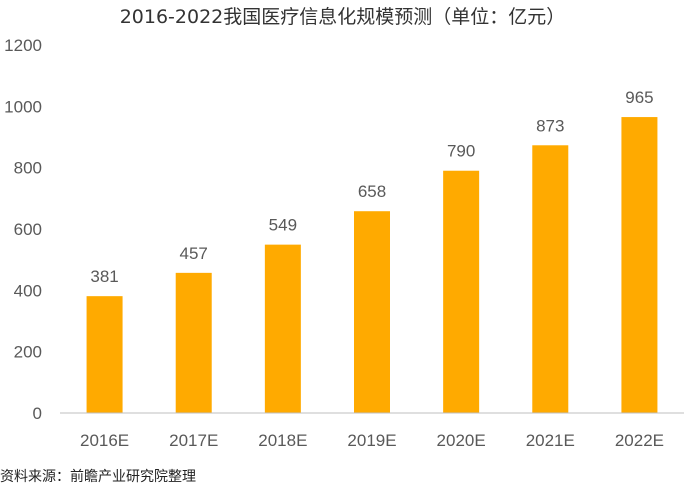 This screenshot has height=486, width=685. What do you see at coordinates (461, 151) in the screenshot?
I see `bar-value-label: 790` at bounding box center [461, 151].